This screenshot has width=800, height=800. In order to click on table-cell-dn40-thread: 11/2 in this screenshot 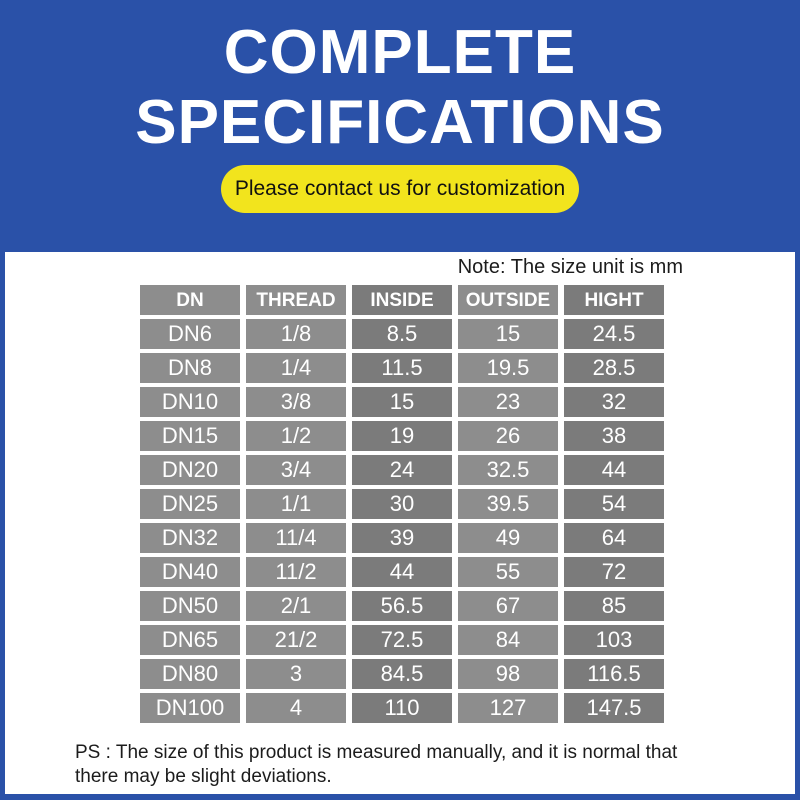, I will do `click(296, 572)`.